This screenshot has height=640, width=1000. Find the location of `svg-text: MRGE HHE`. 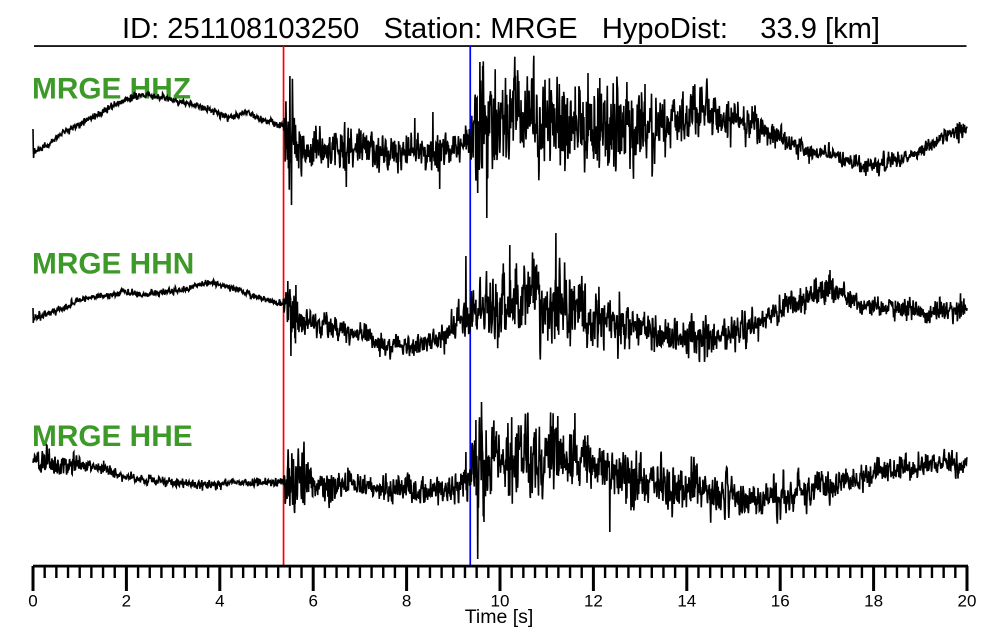

svg-text: MRGE HHE is located at coordinates (112, 436).